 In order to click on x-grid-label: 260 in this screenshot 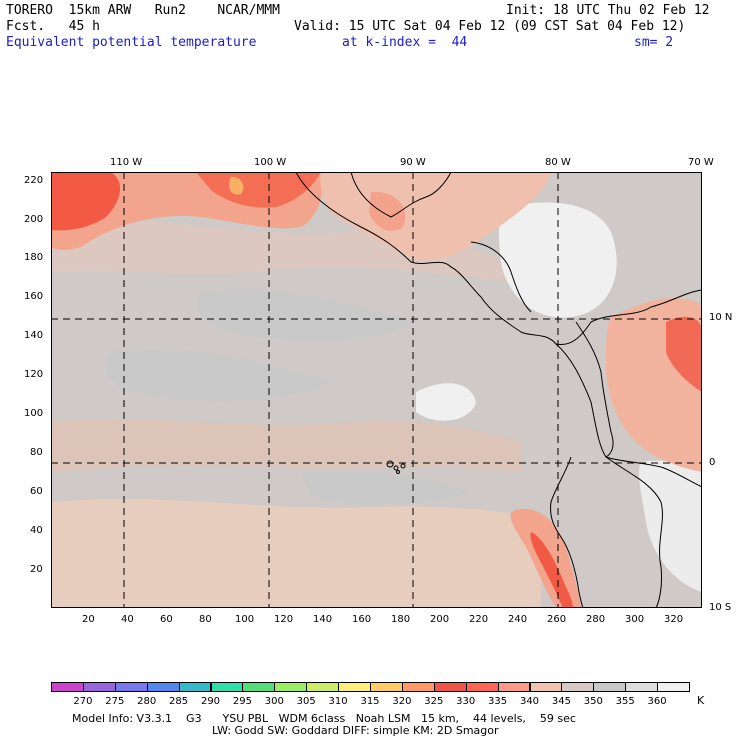, I will do `click(557, 619)`.